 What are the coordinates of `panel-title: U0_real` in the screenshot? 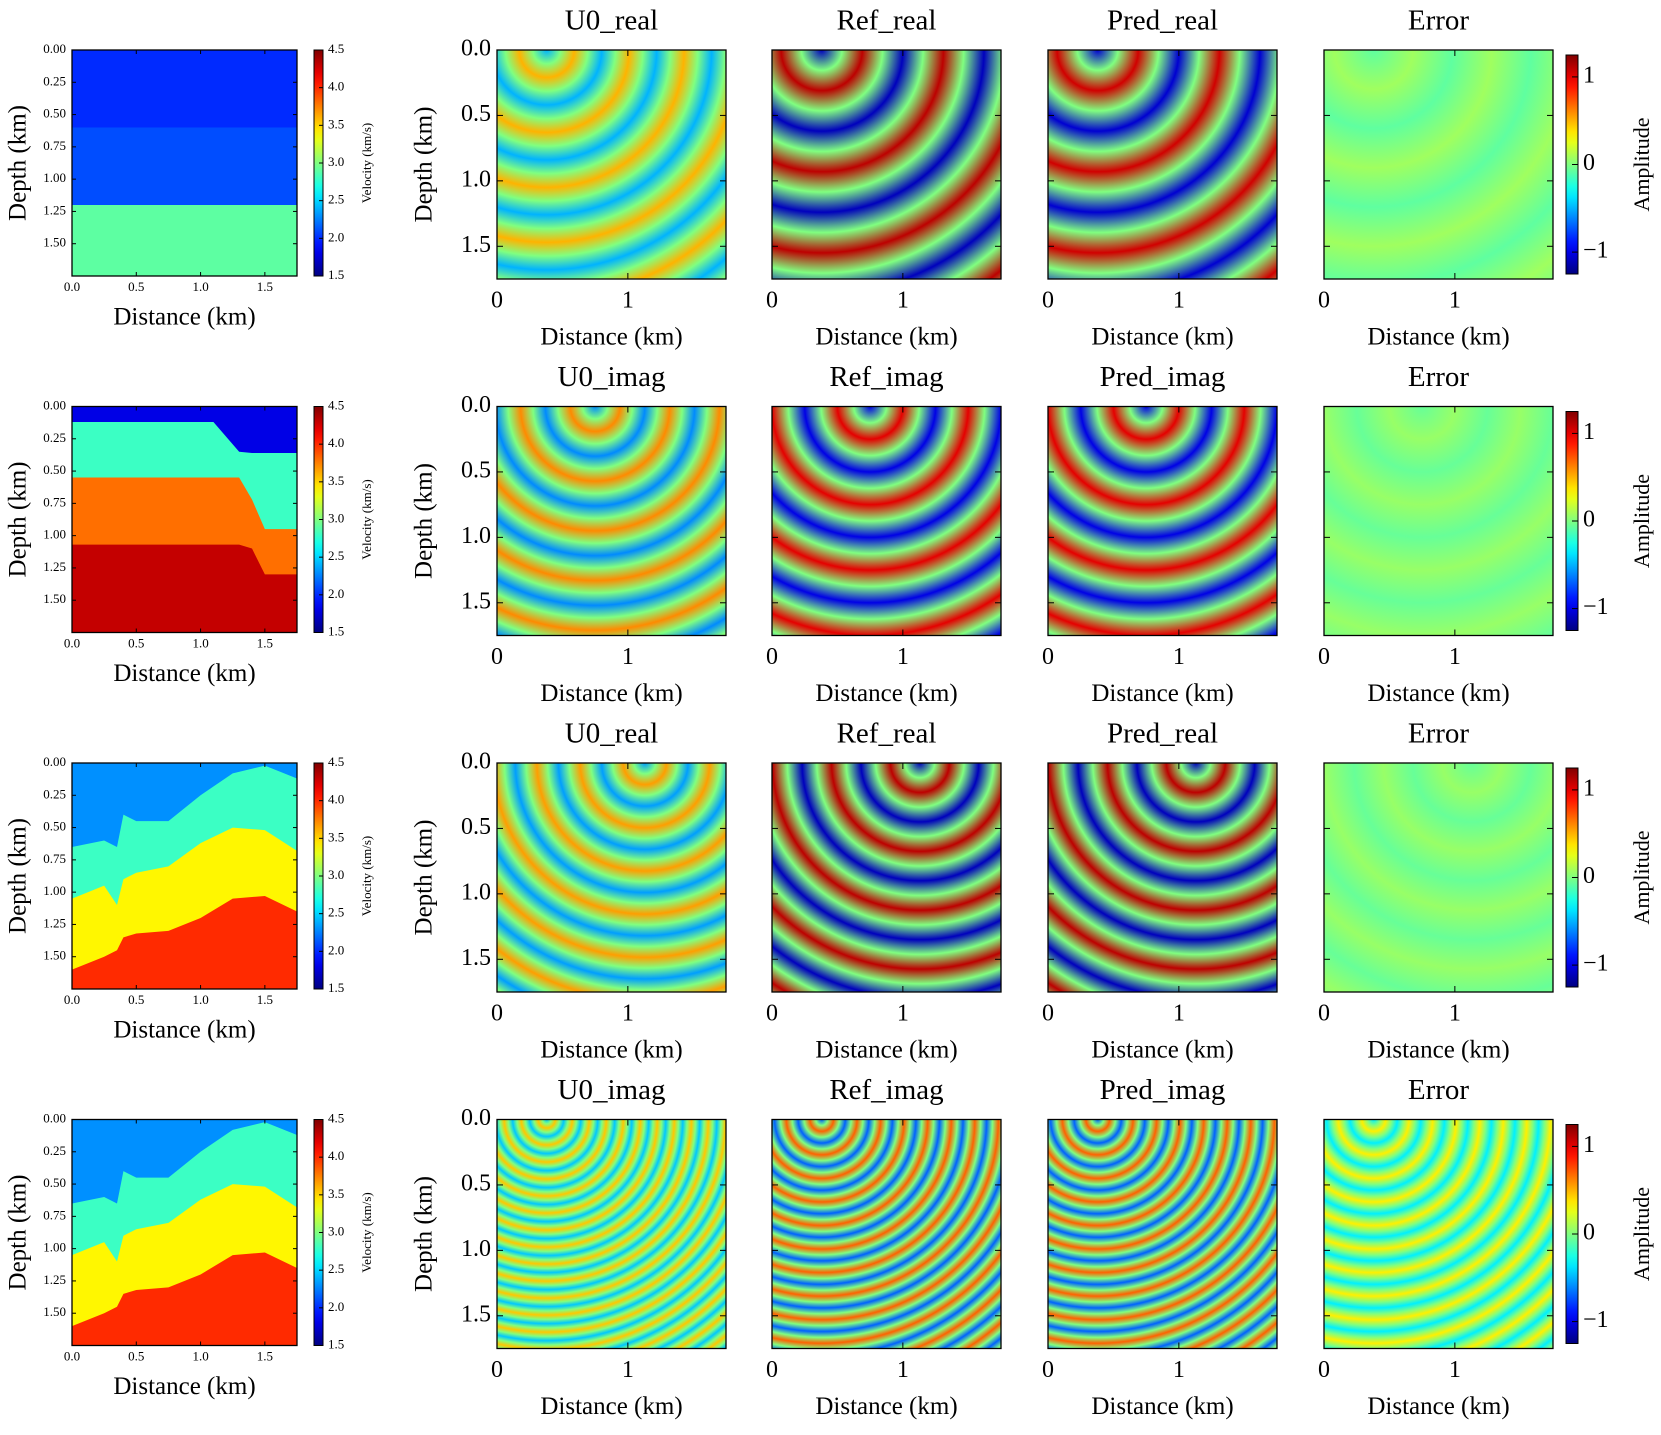 It's located at (611, 734).